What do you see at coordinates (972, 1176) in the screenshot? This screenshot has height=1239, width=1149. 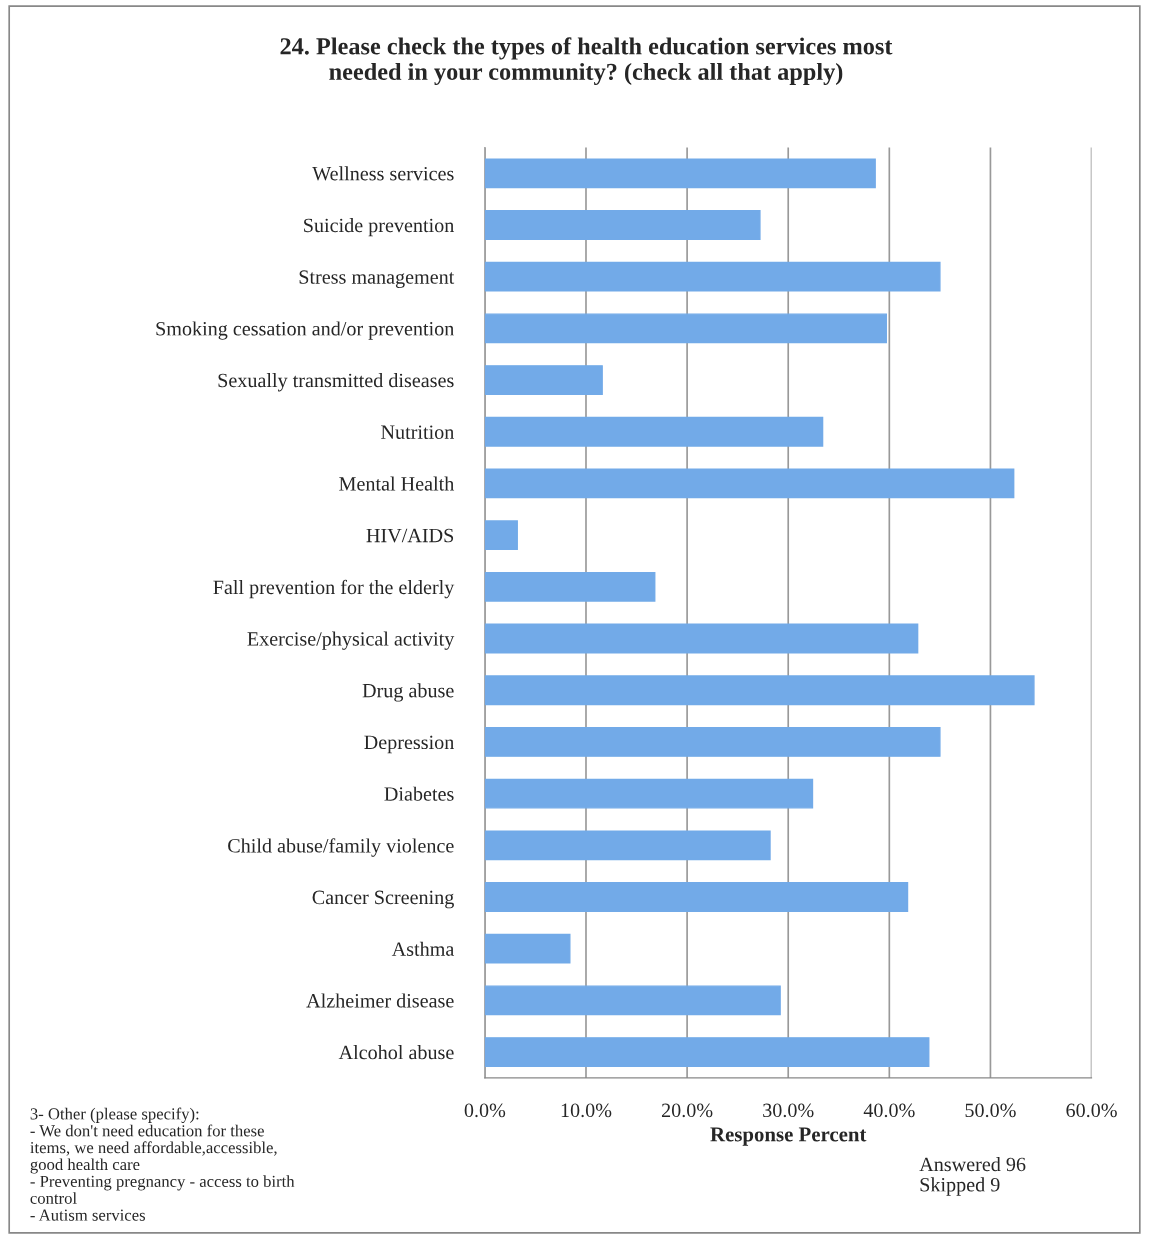 I see `text: Answered 96 Skipped 9` at bounding box center [972, 1176].